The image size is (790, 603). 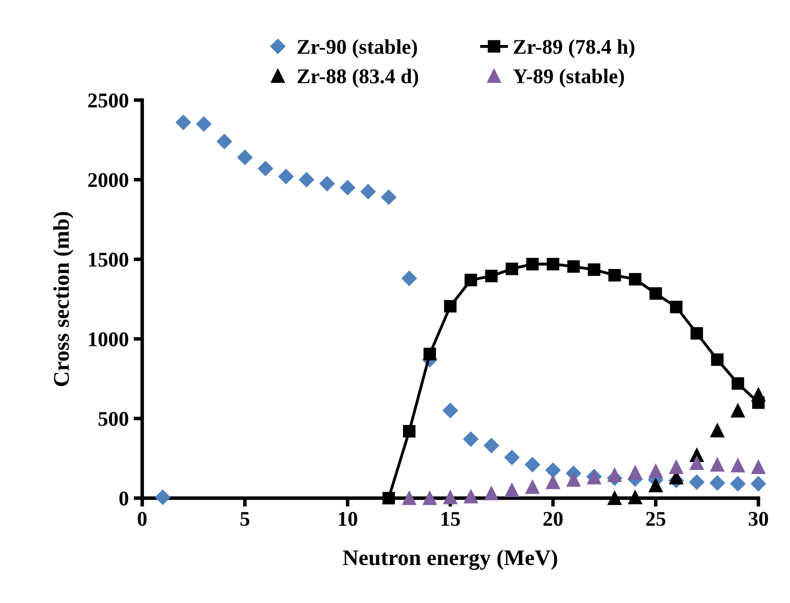 I want to click on y-tick-label: 2000, so click(x=108, y=180).